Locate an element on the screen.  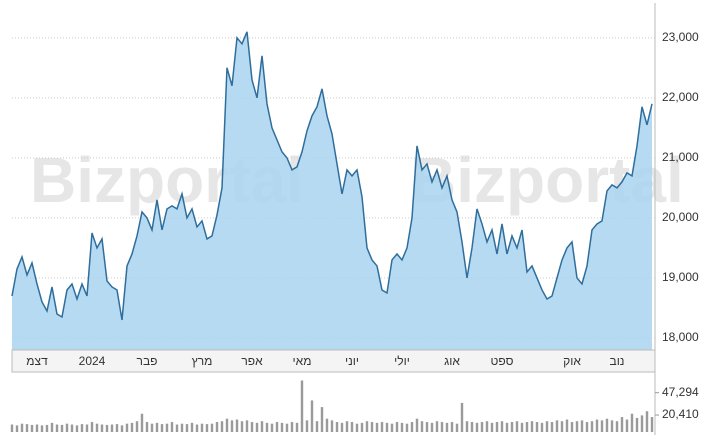
x-axis-band is located at coordinates (333, 361).